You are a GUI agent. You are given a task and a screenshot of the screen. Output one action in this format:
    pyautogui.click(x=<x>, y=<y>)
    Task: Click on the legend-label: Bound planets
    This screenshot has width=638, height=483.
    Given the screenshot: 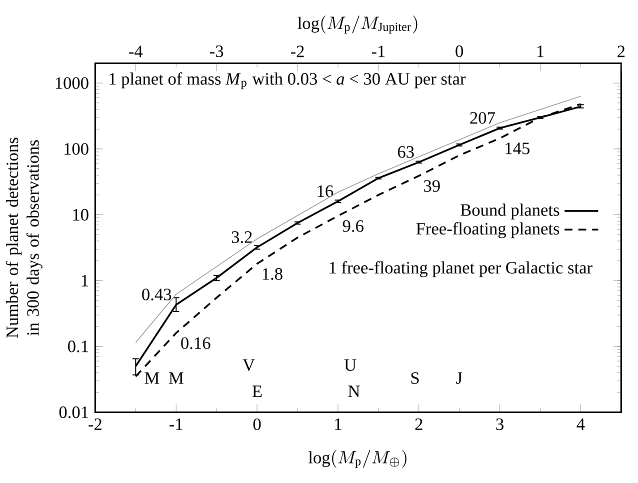 What is the action you would take?
    pyautogui.click(x=510, y=211)
    